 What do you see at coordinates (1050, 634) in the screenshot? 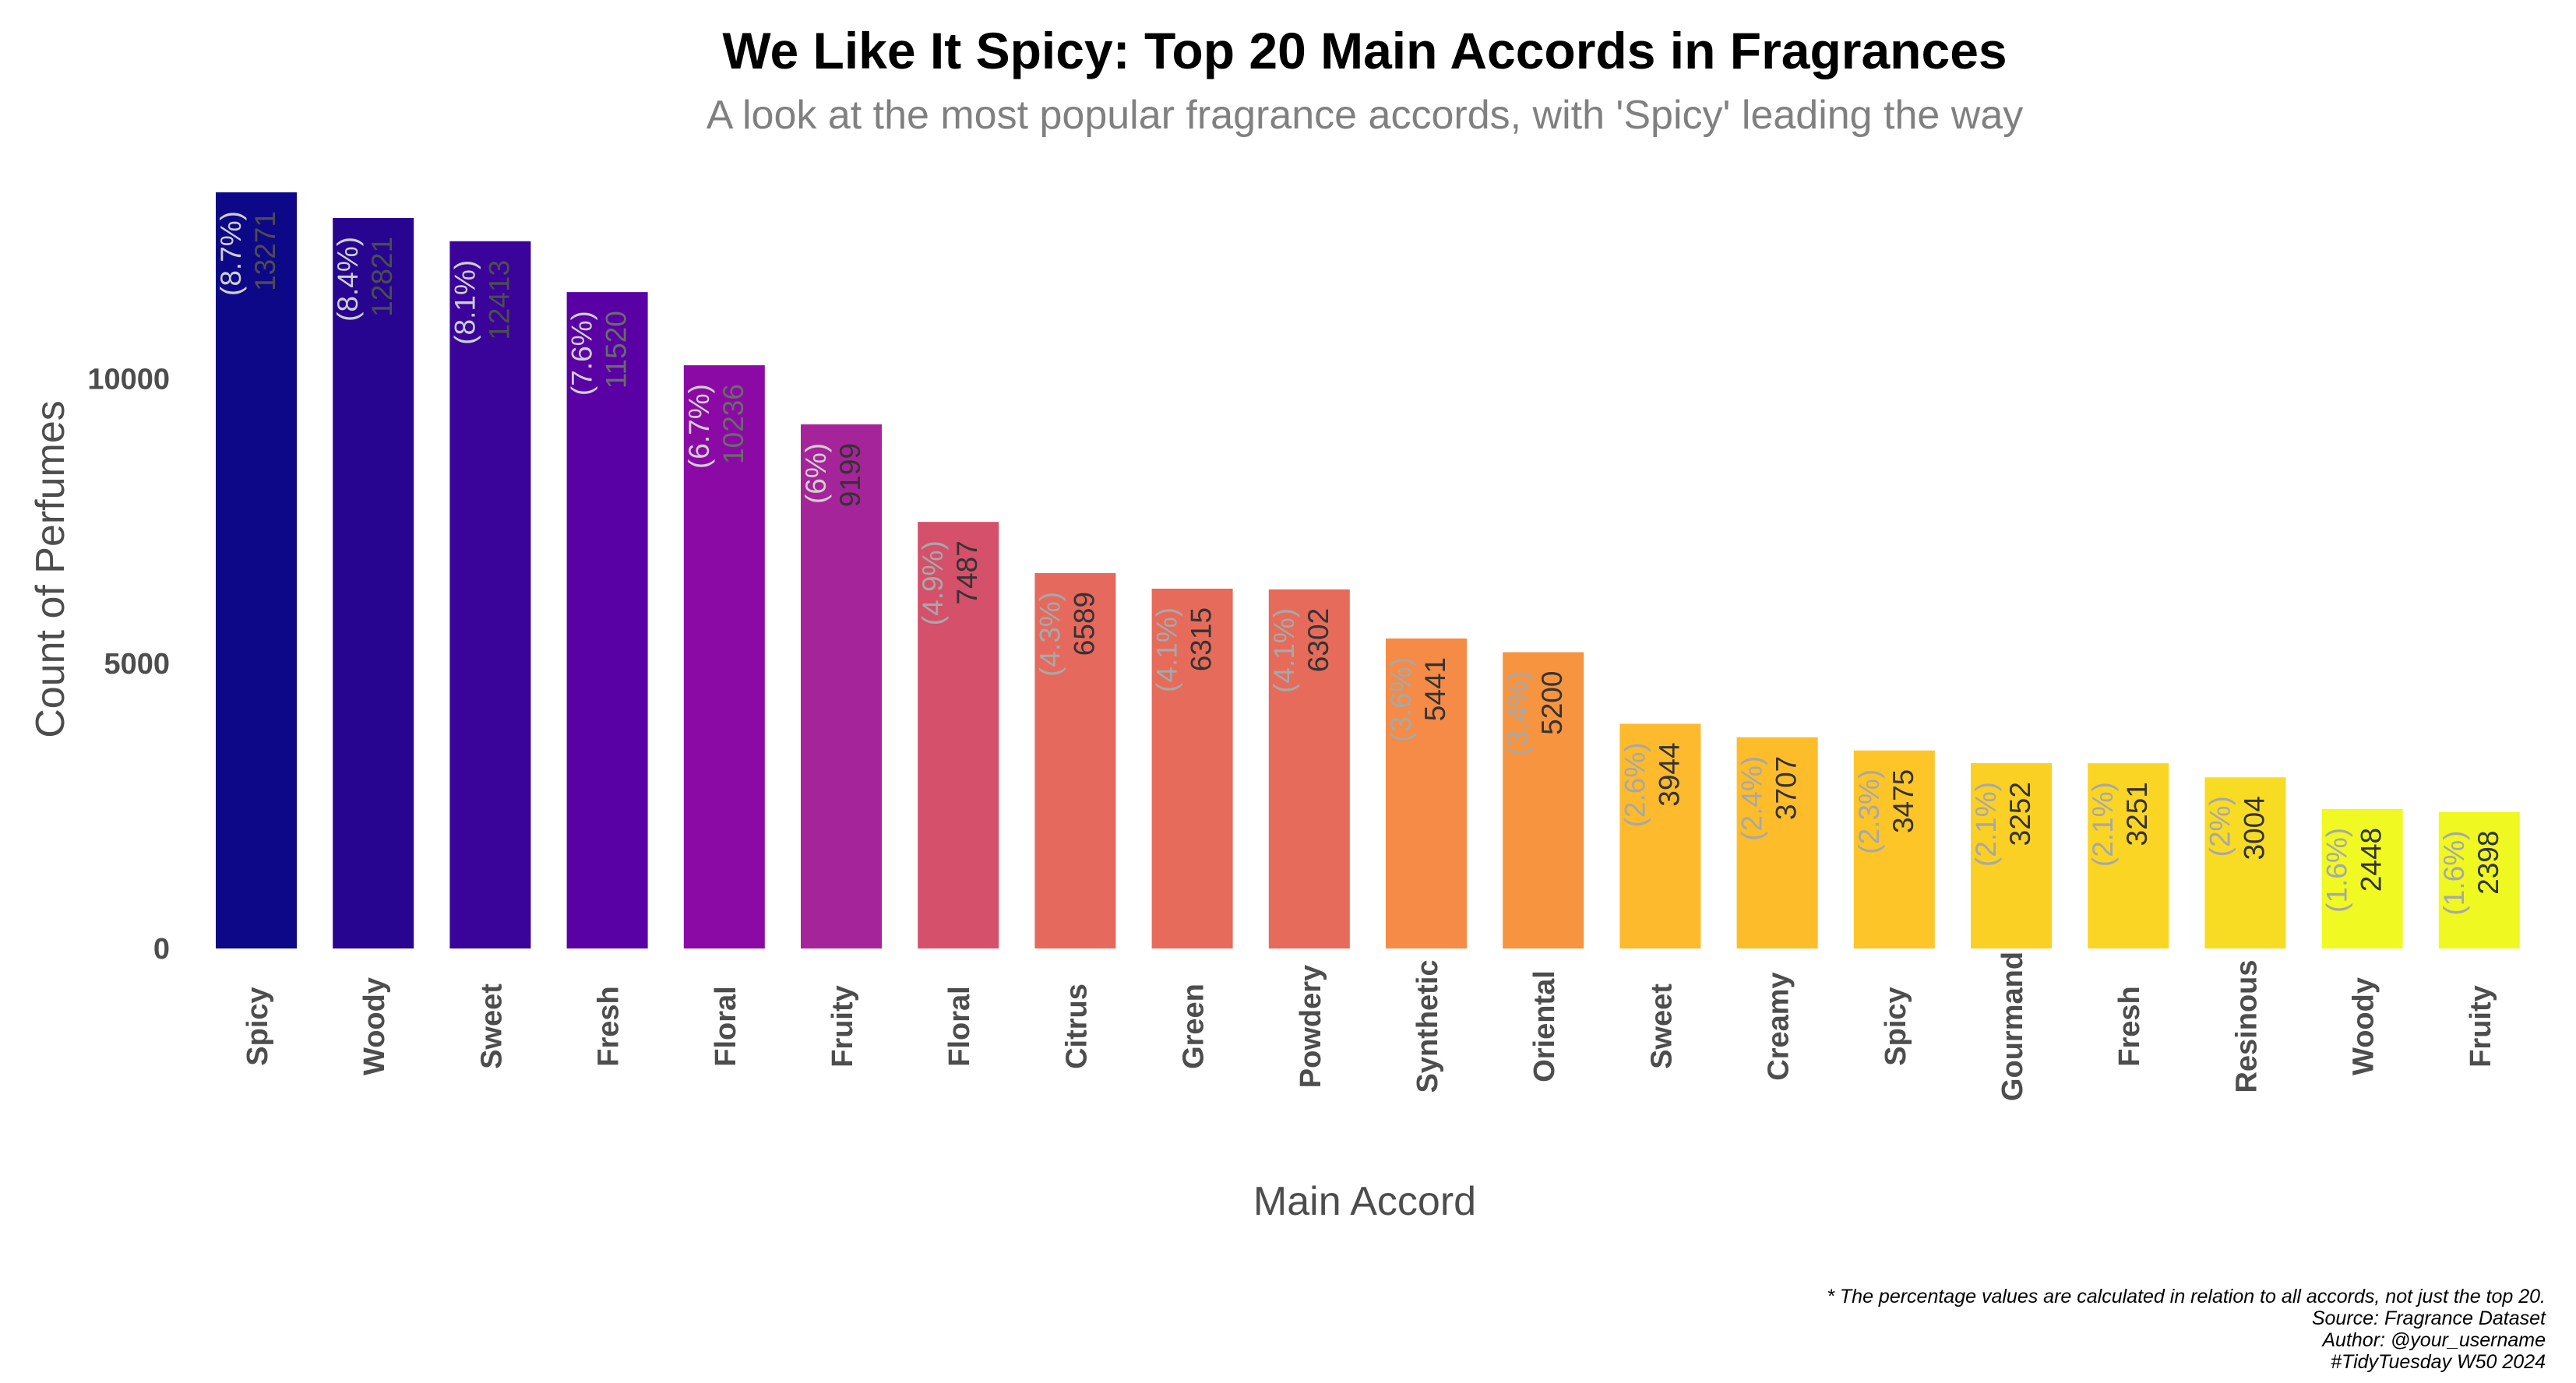
I see `percent-label: (4.3%)` at bounding box center [1050, 634].